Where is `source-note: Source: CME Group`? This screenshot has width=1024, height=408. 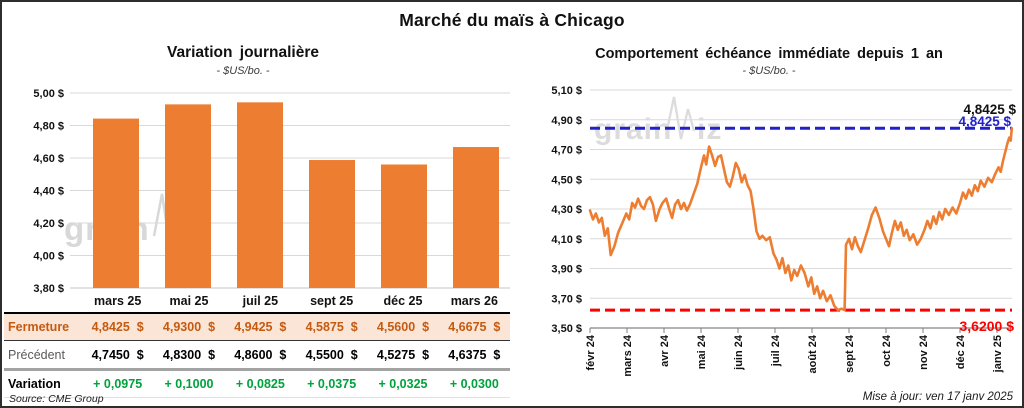
source-note: Source: CME Group is located at coordinates (56, 399).